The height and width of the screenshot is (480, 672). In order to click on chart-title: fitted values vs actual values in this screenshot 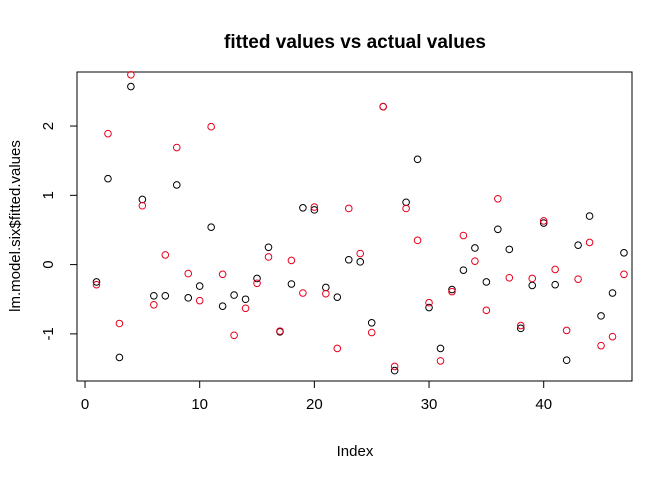, I will do `click(355, 42)`.